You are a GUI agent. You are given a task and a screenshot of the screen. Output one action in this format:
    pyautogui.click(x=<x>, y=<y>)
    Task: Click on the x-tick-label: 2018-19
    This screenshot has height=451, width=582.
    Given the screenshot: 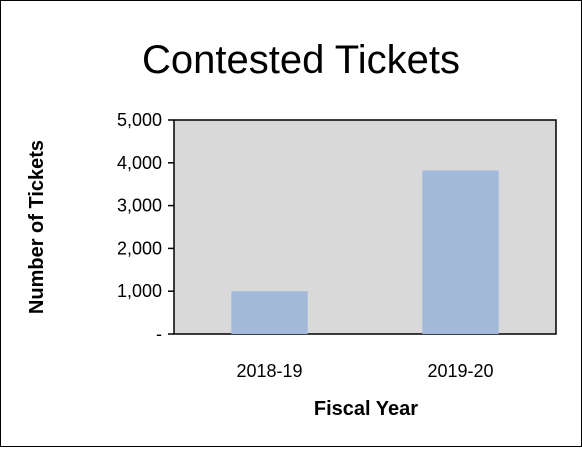 What is the action you would take?
    pyautogui.click(x=269, y=371)
    